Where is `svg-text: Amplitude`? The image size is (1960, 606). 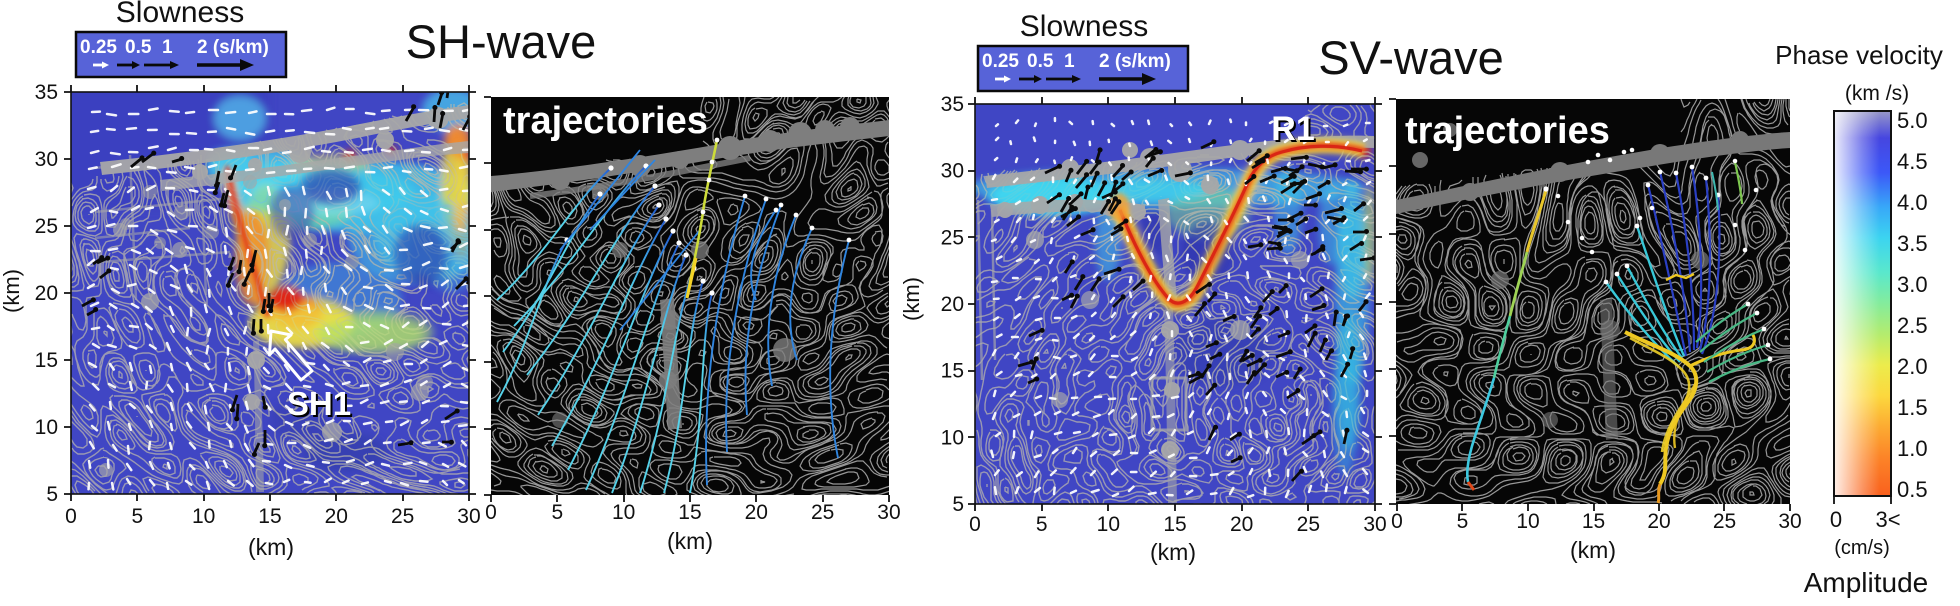
svg-text: Amplitude is located at coordinates (1866, 582).